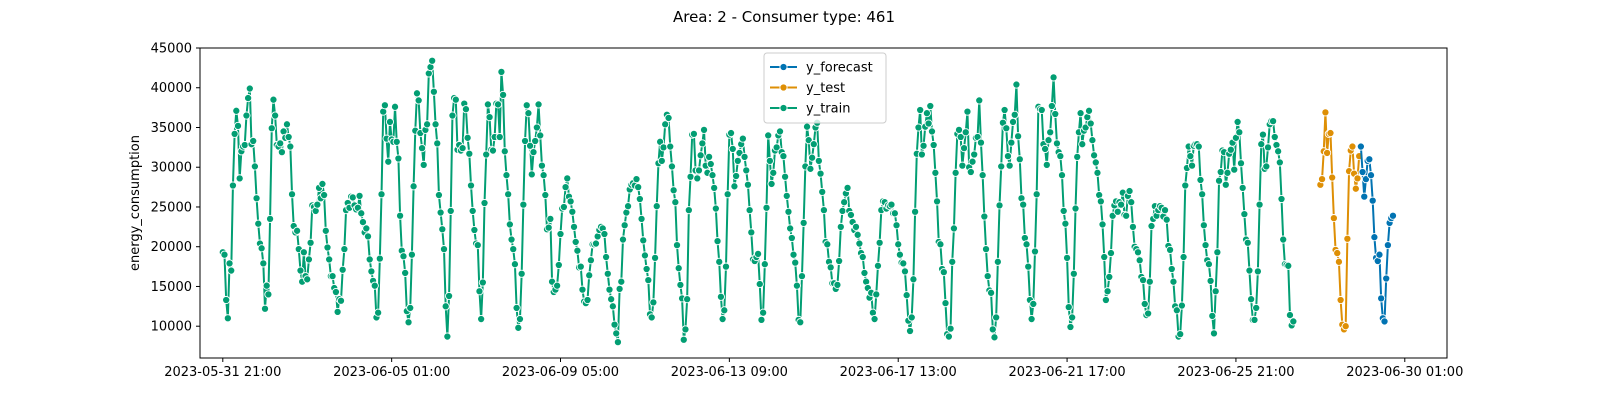  What do you see at coordinates (1066, 372) in the screenshot?
I see `x-tick-label: 2023-06-21 17:00` at bounding box center [1066, 372].